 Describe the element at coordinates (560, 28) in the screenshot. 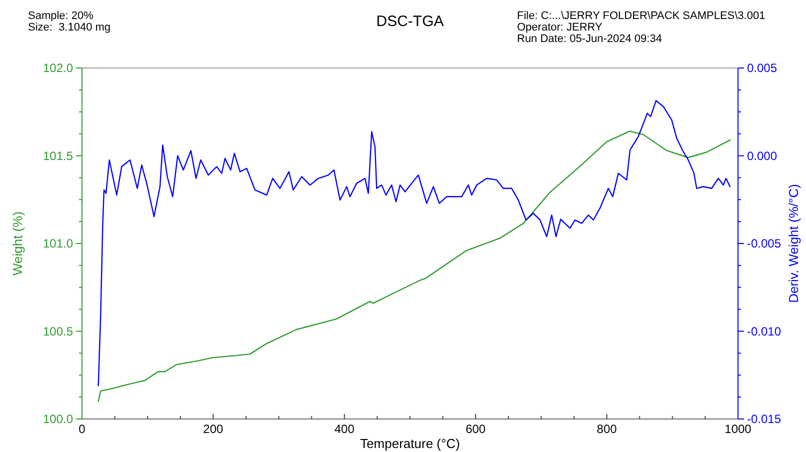

I see `text: Operator: JERRY` at that location.